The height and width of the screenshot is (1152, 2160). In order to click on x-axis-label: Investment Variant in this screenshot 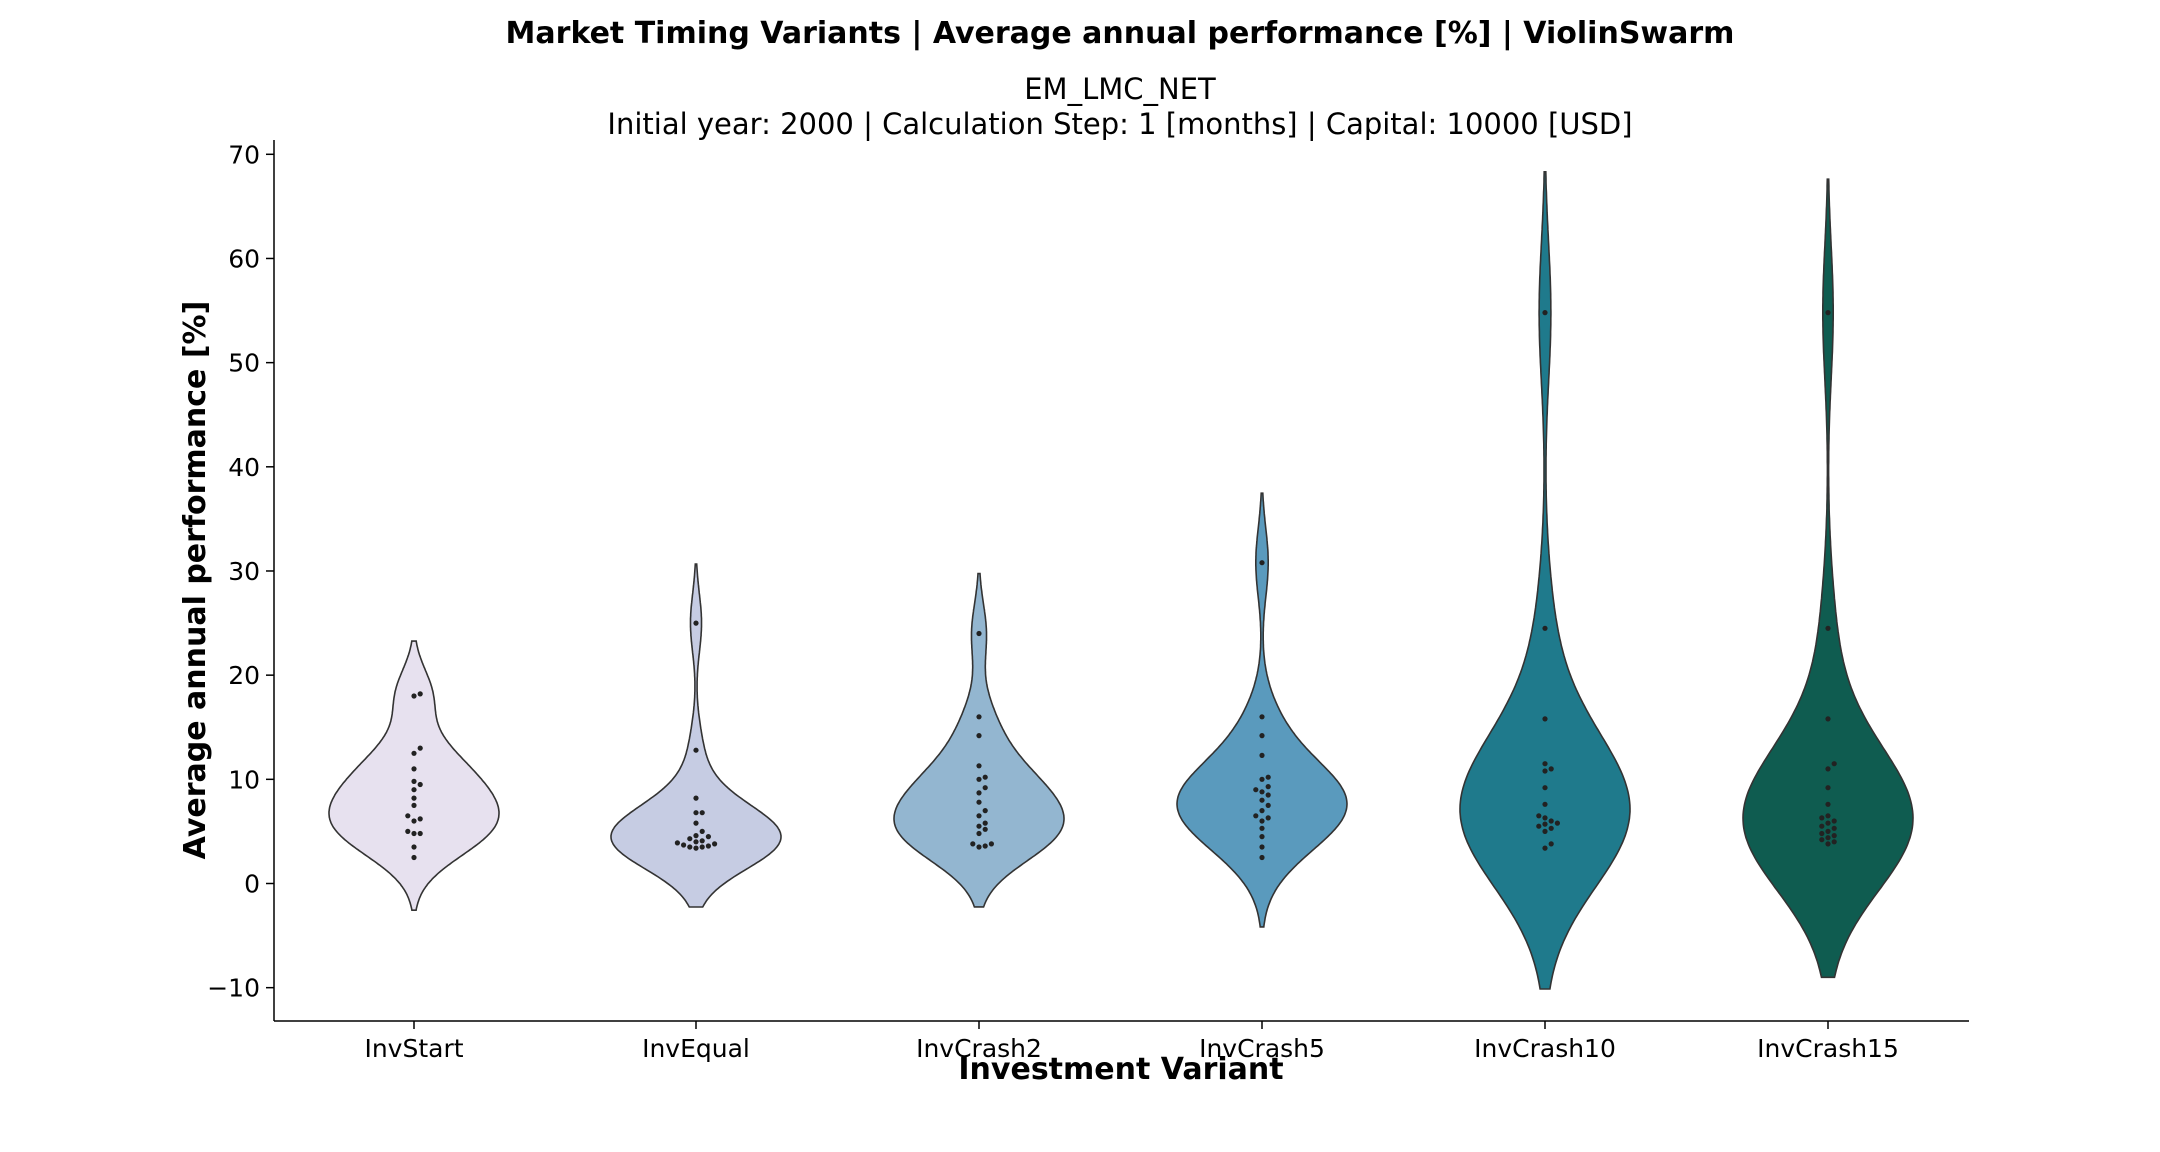, I will do `click(1120, 1069)`.